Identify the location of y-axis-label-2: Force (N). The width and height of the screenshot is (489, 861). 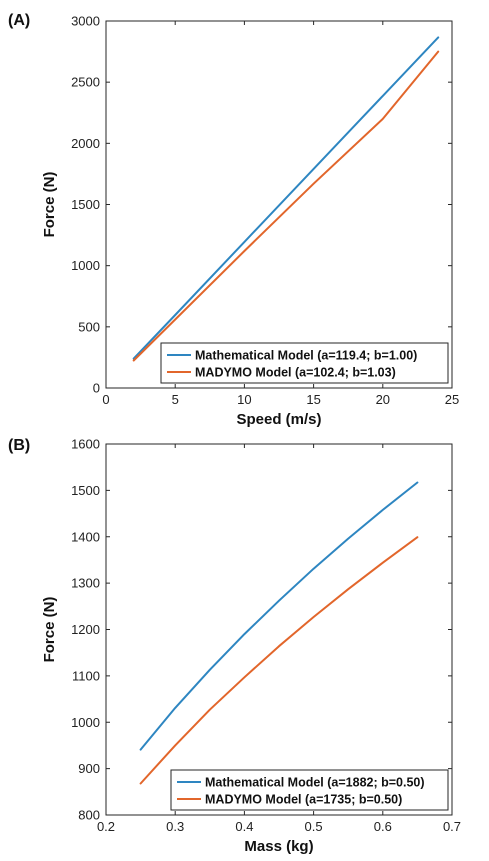
(49, 630).